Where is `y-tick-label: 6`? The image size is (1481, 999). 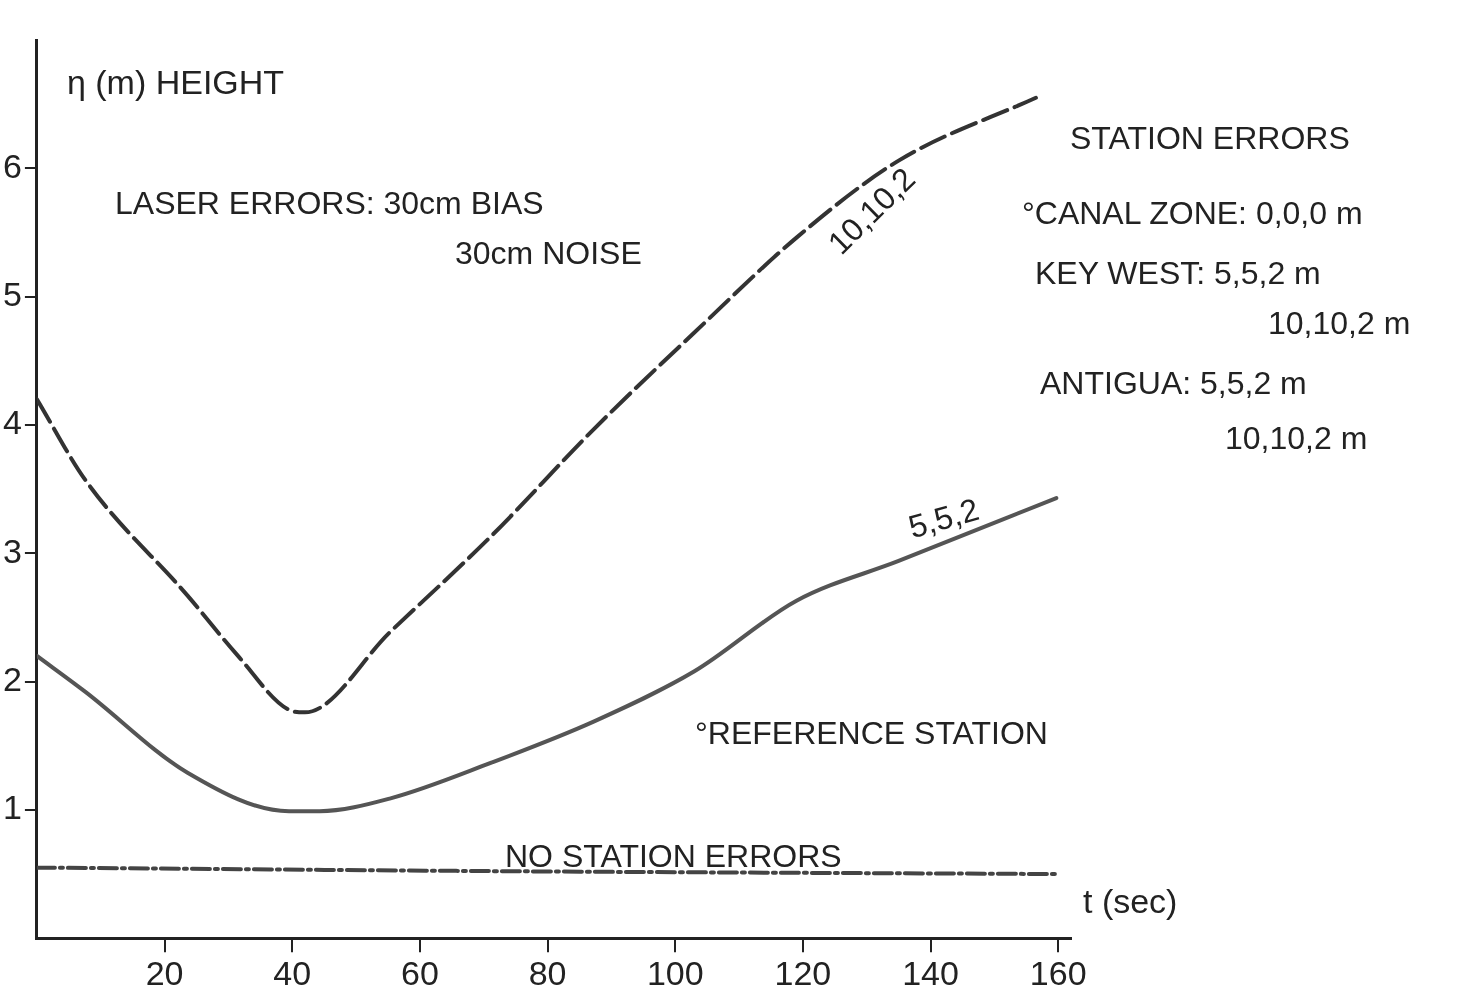 y-tick-label: 6 is located at coordinates (12, 165).